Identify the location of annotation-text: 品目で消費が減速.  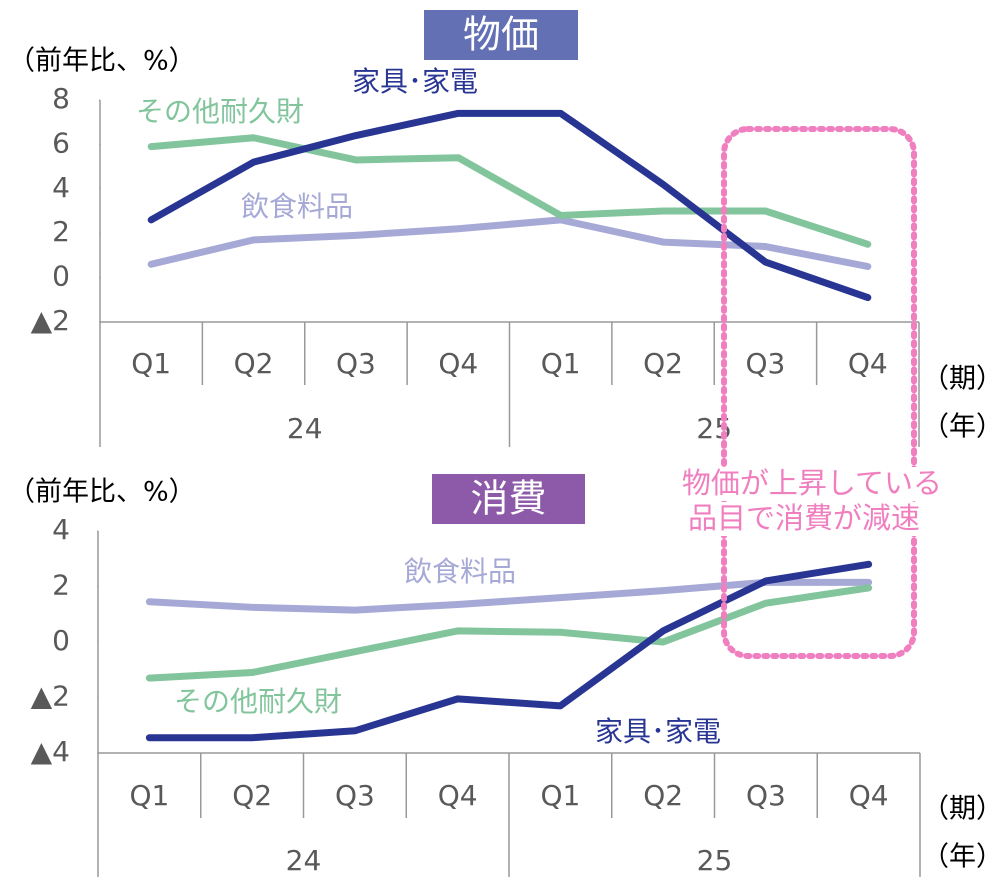
(804, 518).